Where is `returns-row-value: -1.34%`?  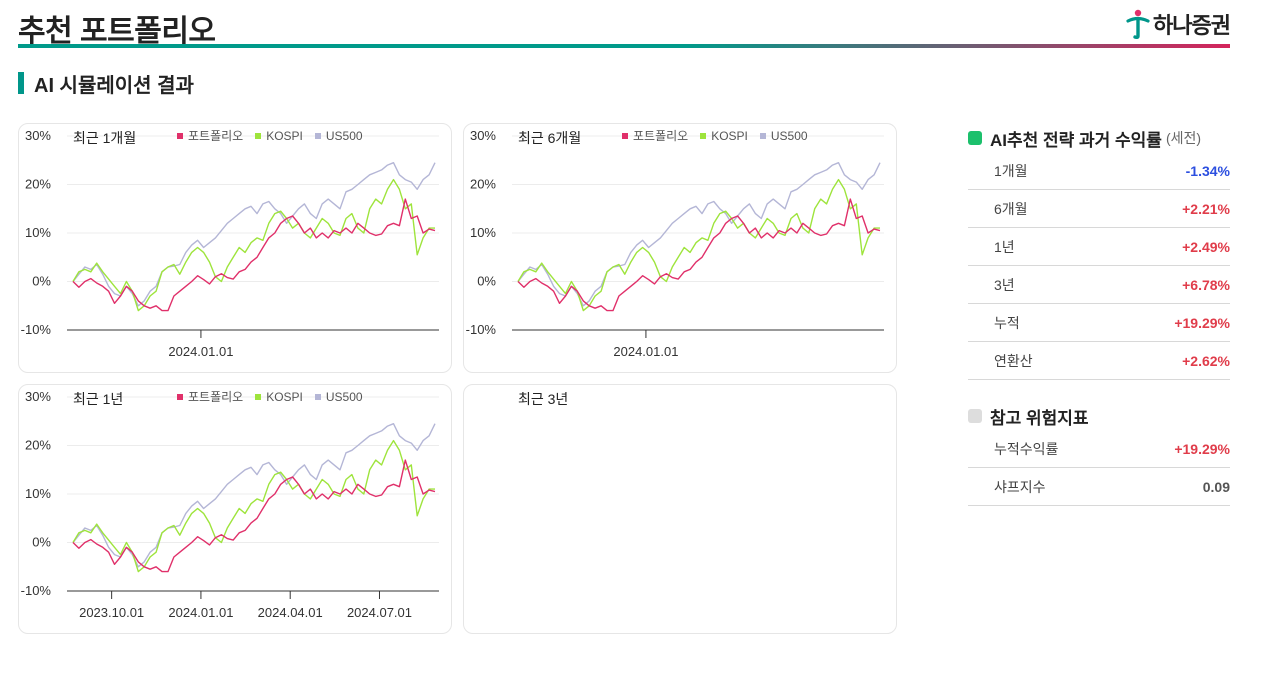 returns-row-value: -1.34% is located at coordinates (1207, 170).